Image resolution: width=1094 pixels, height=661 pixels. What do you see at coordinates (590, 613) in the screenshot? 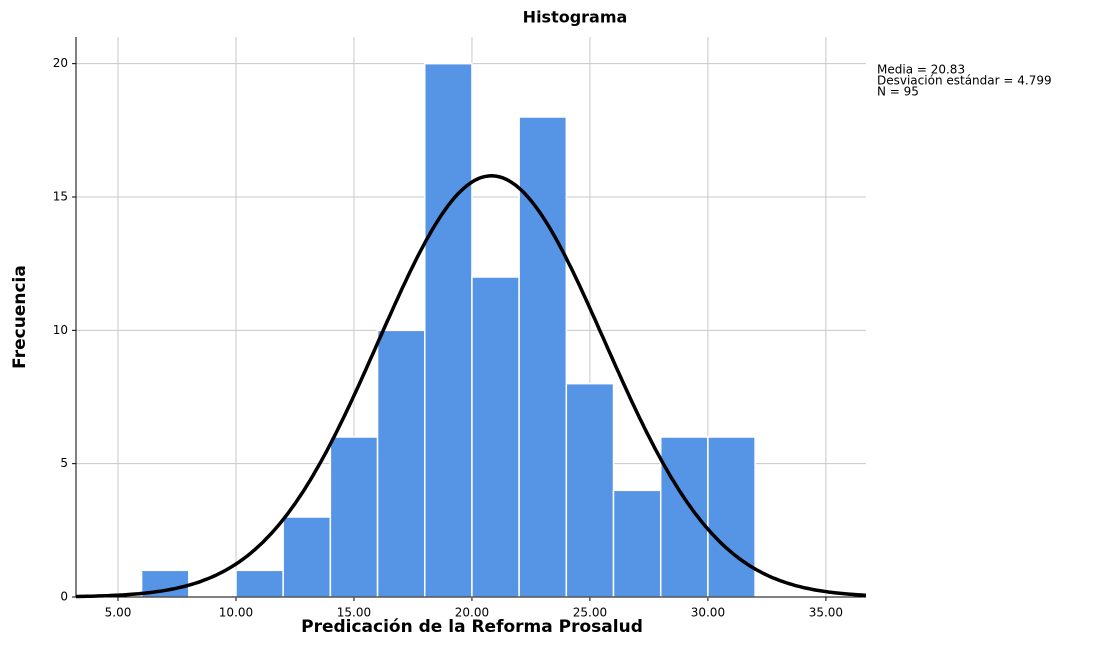
I see `x-tick-label: 25.00` at bounding box center [590, 613].